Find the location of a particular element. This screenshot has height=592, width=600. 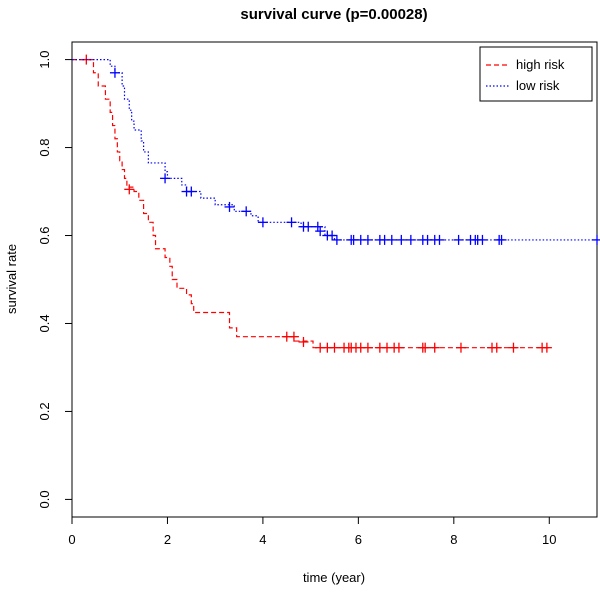

x-tick-label: 2 is located at coordinates (167, 539).